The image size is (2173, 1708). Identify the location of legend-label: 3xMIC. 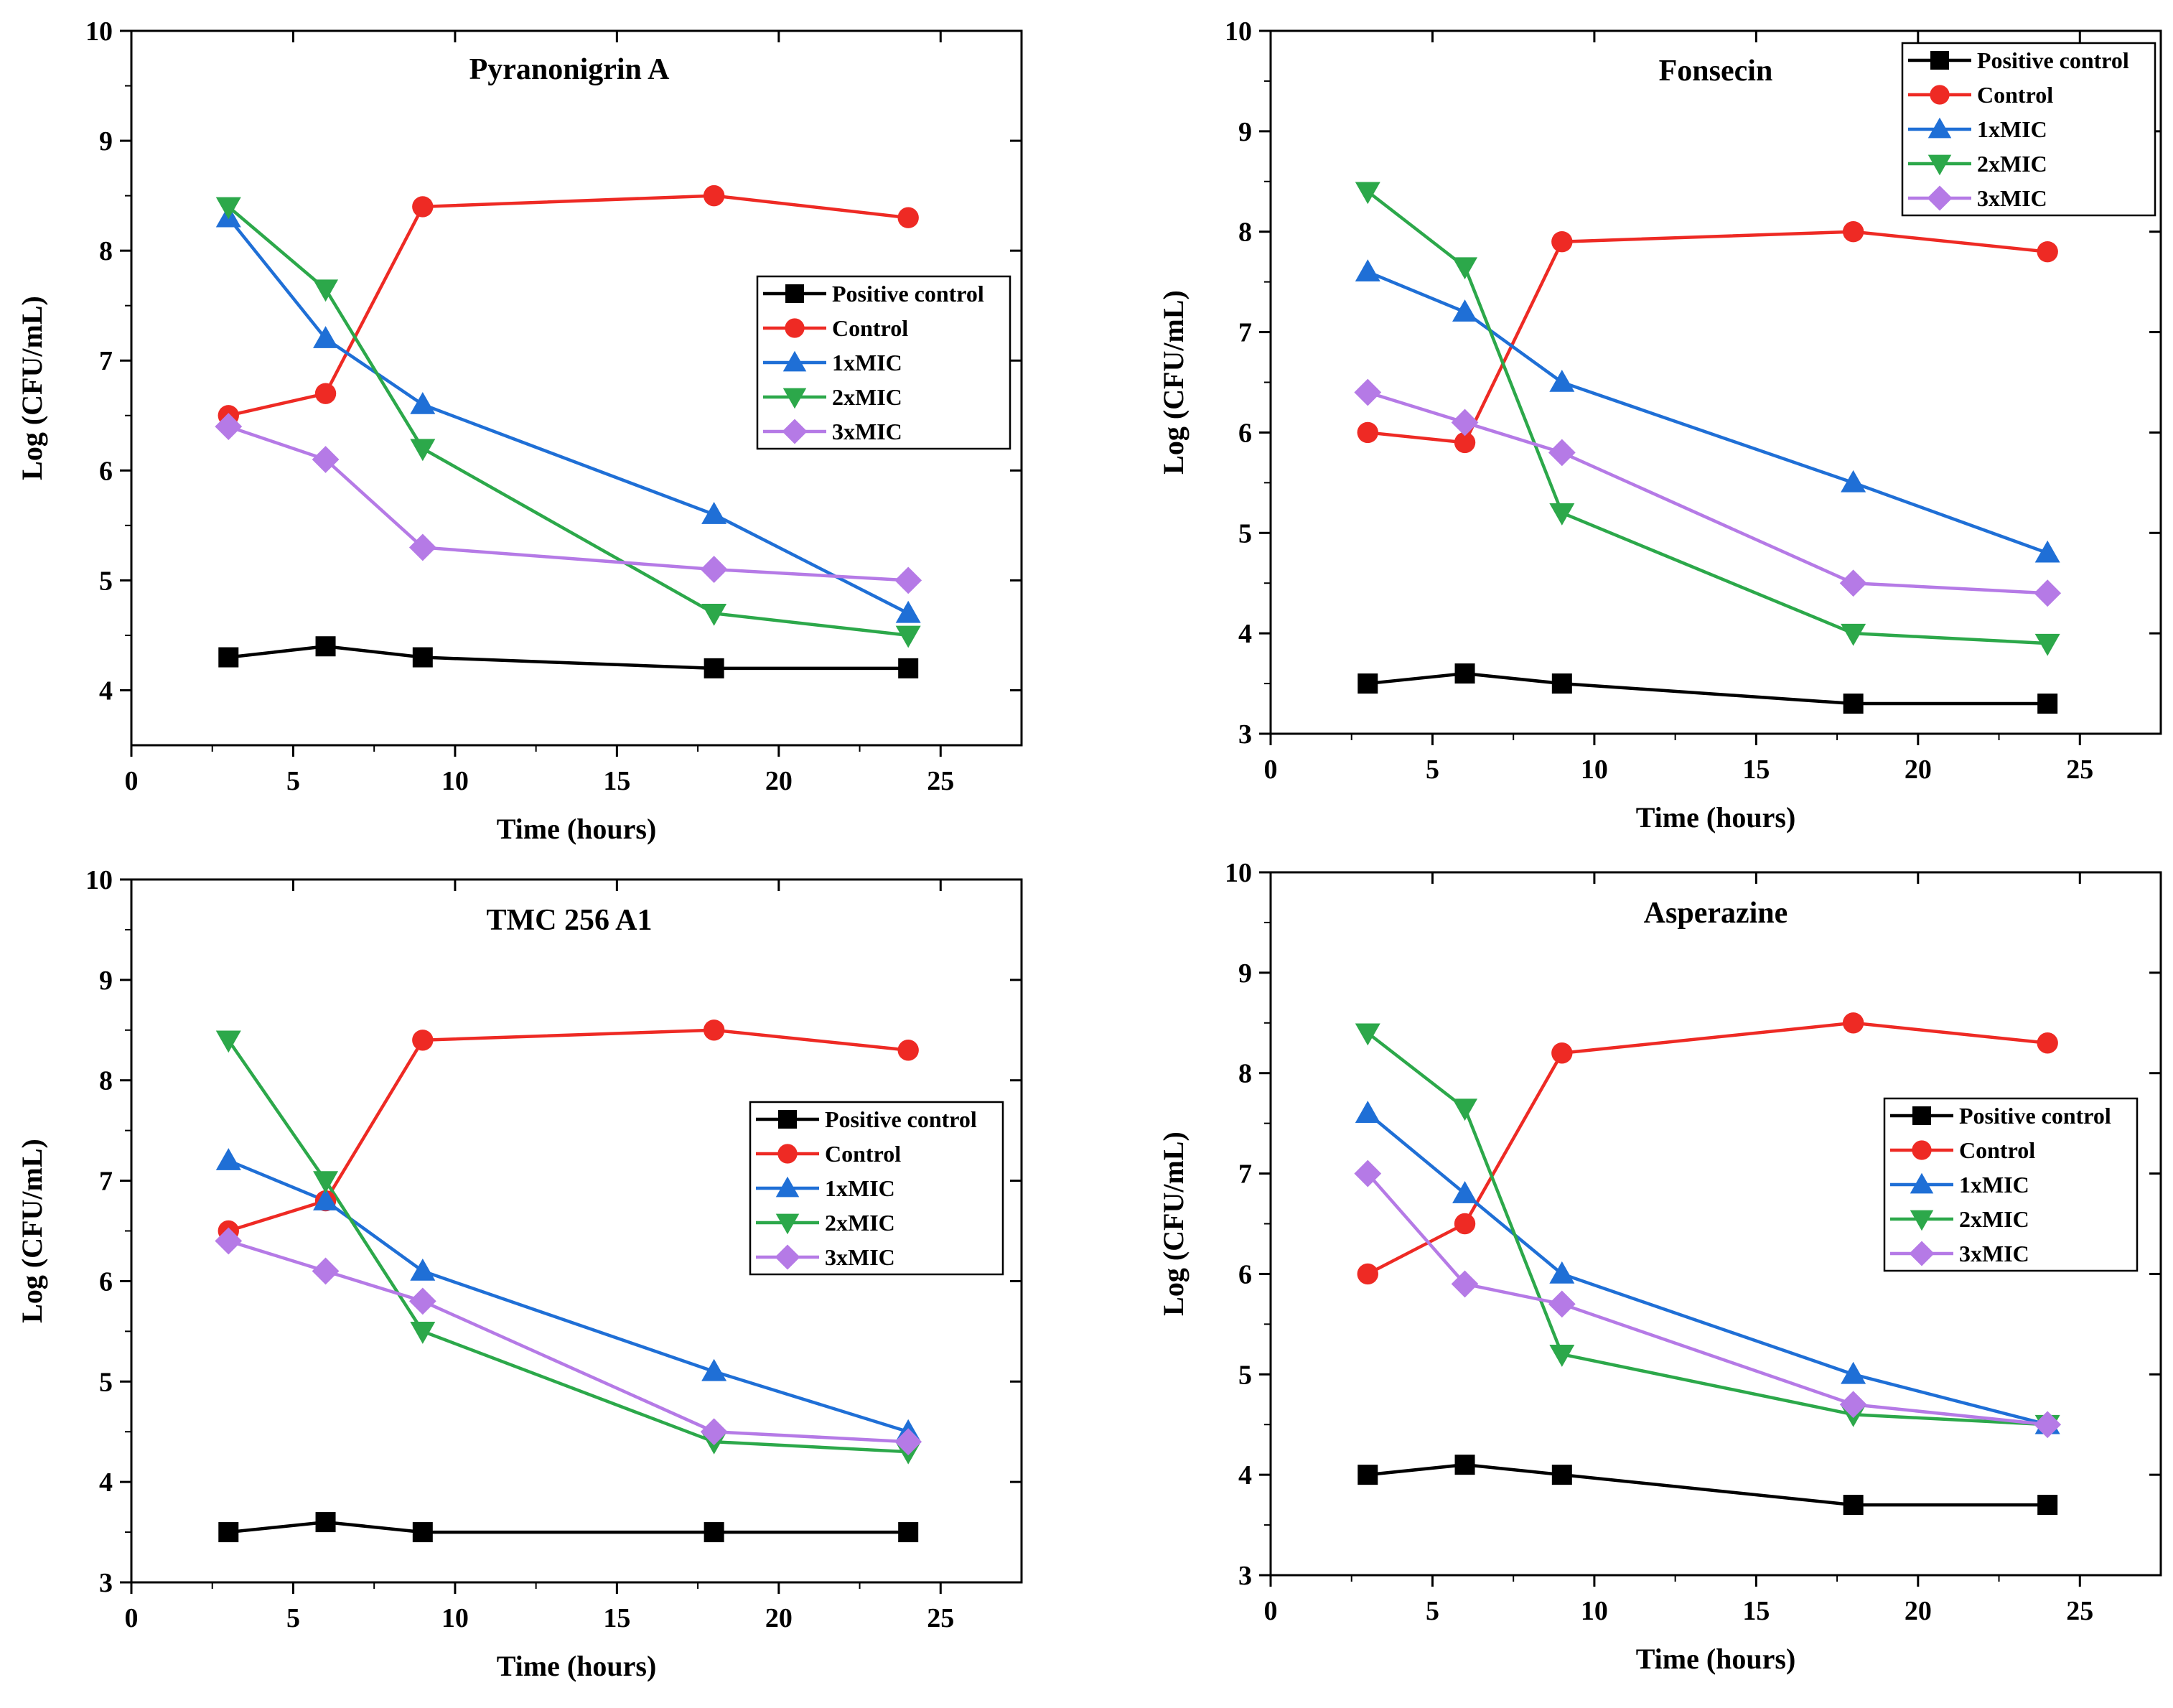
(1994, 1253).